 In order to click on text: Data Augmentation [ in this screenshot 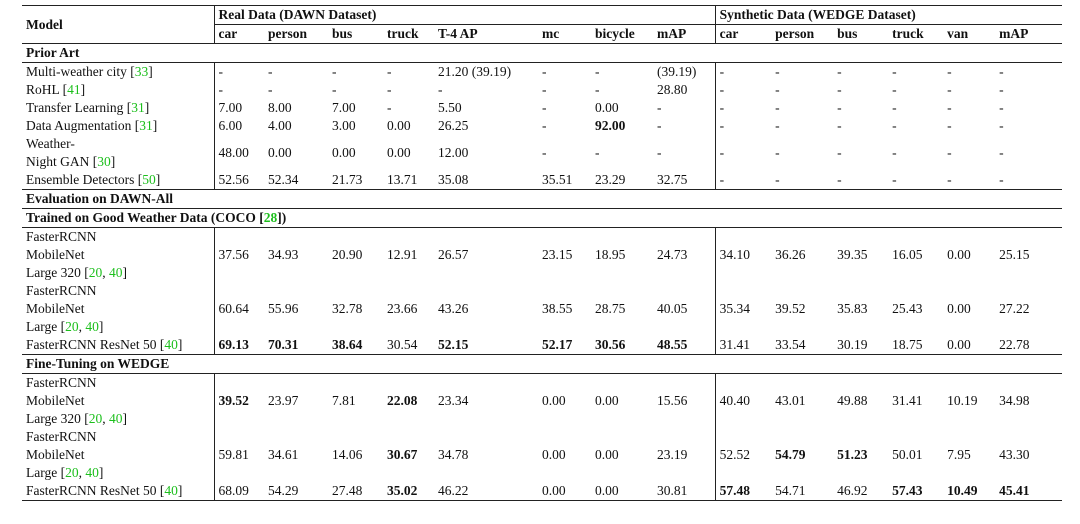, I will do `click(83, 125)`.